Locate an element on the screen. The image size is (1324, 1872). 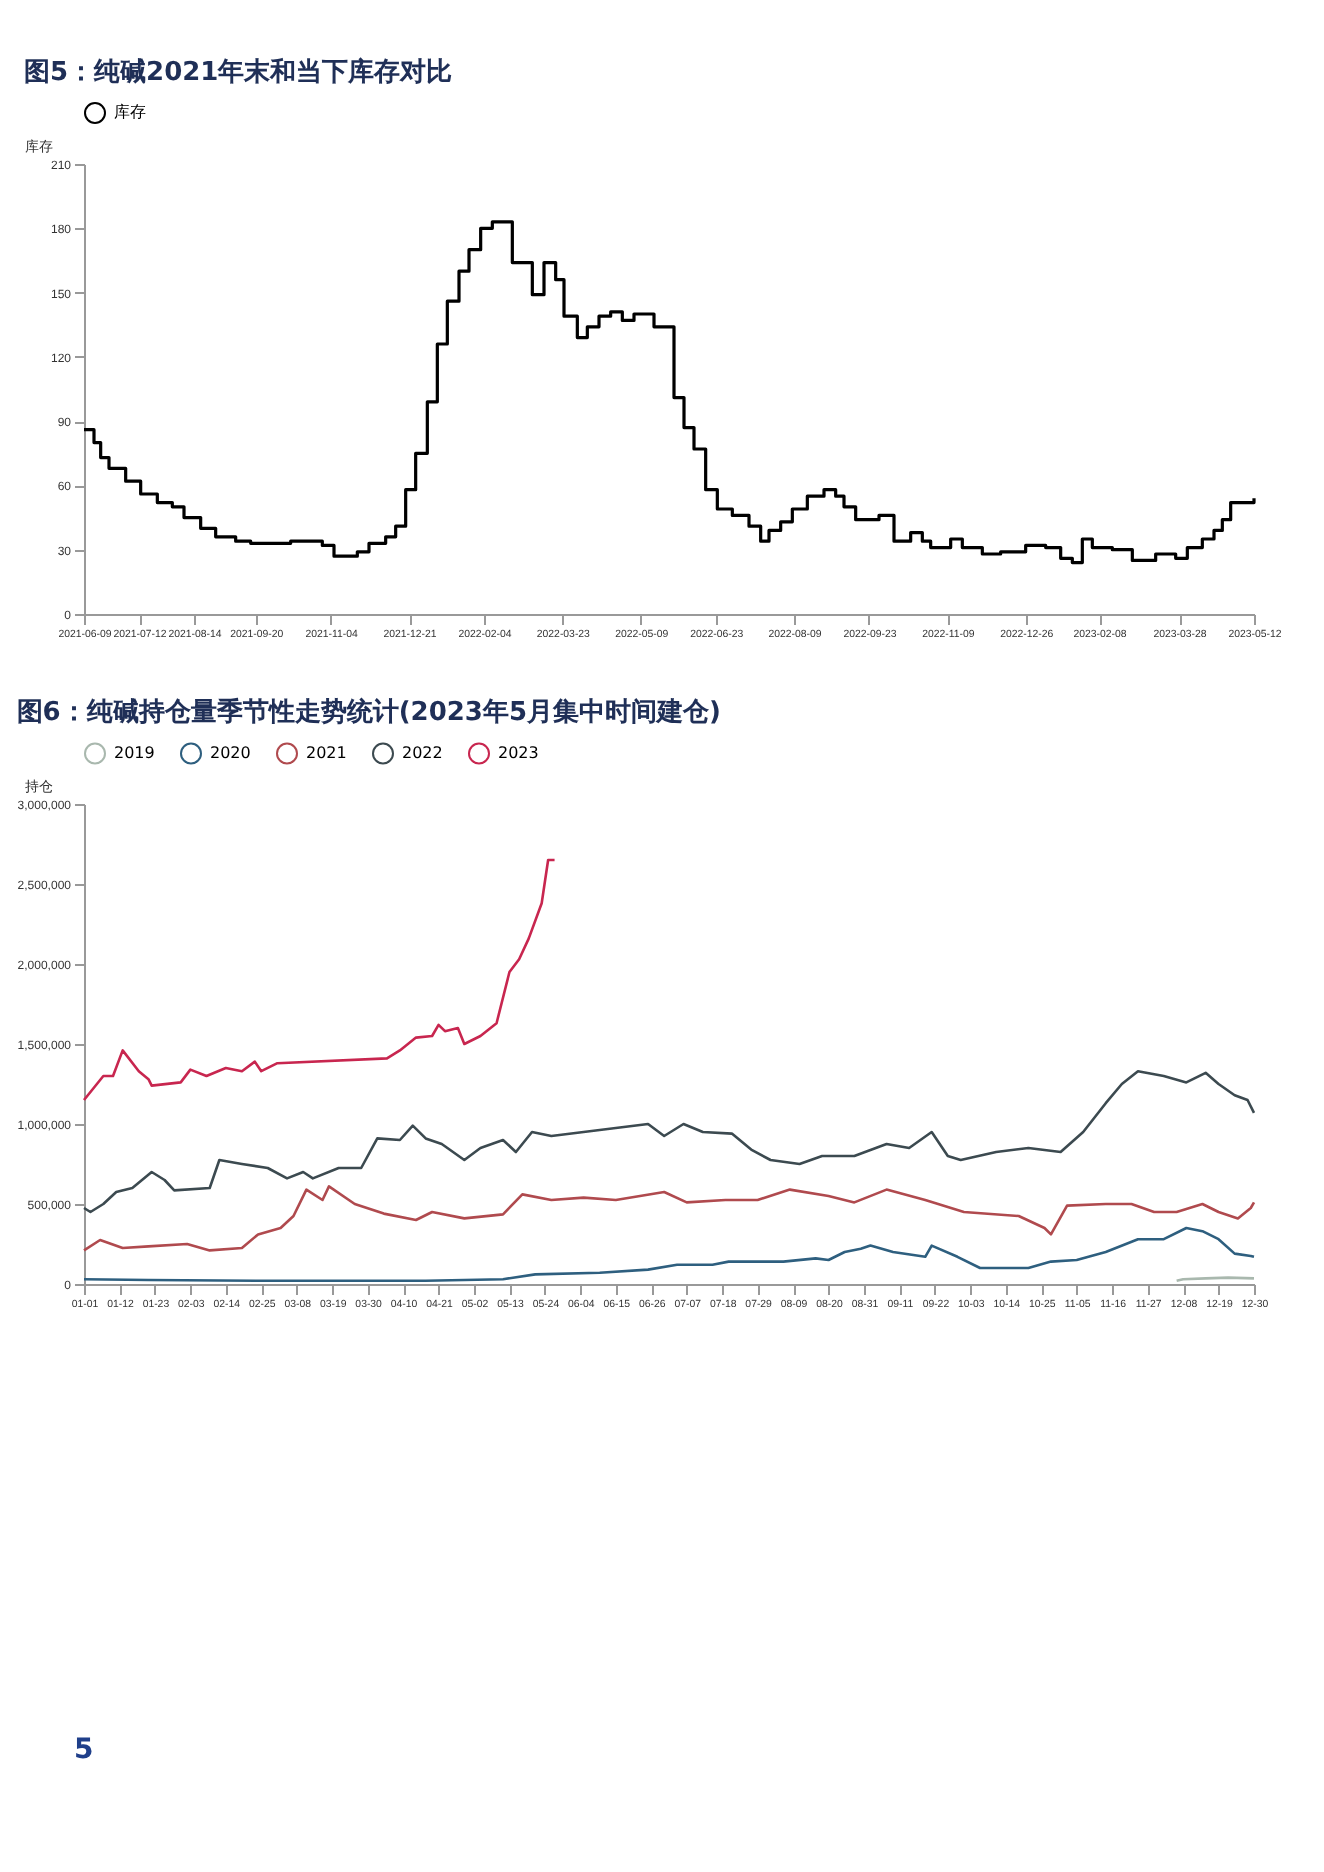
text: 5 is located at coordinates (84, 1750).